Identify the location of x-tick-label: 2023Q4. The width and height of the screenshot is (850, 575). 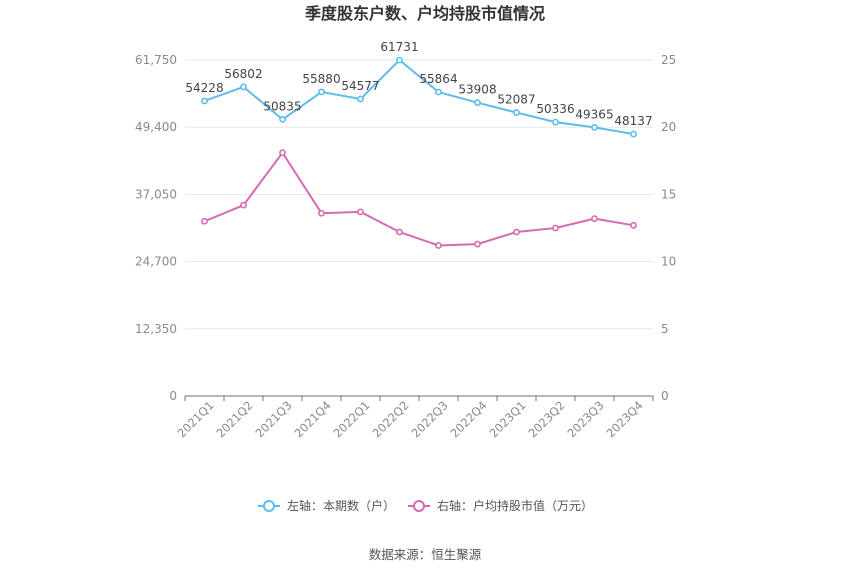
(624, 419).